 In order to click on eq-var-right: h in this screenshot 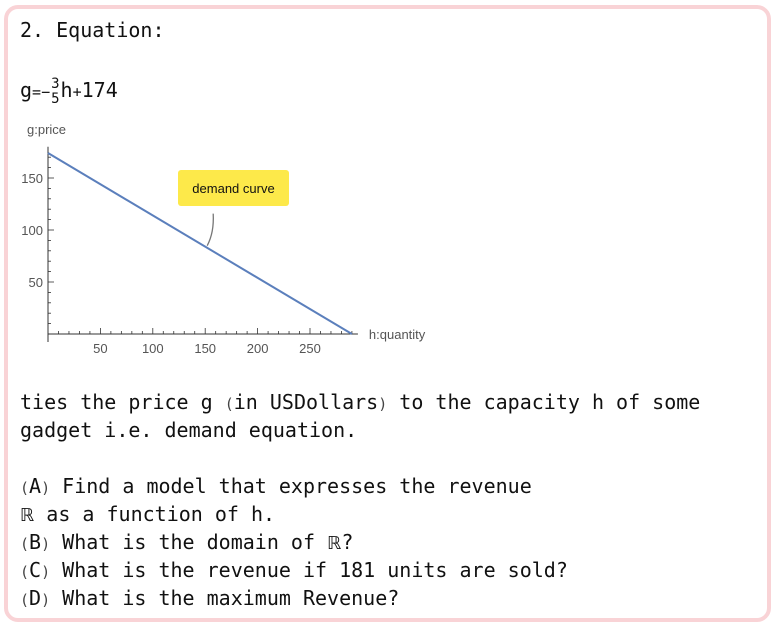, I will do `click(66, 90)`.